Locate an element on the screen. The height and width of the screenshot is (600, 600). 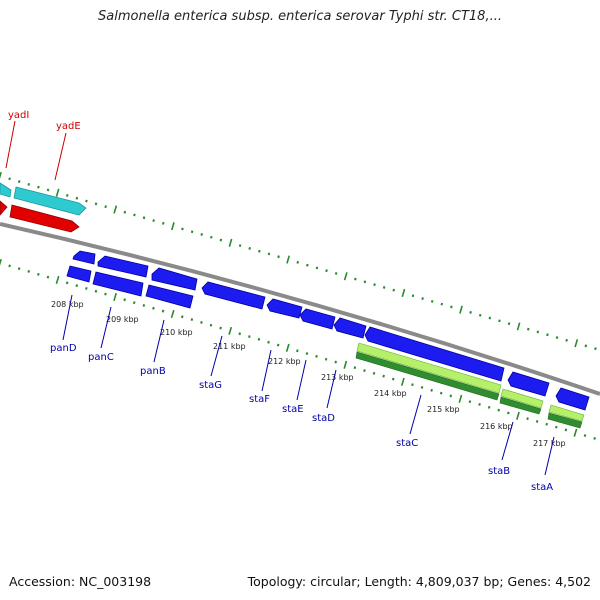
gene-label-panD: panD is located at coordinates (63, 348).